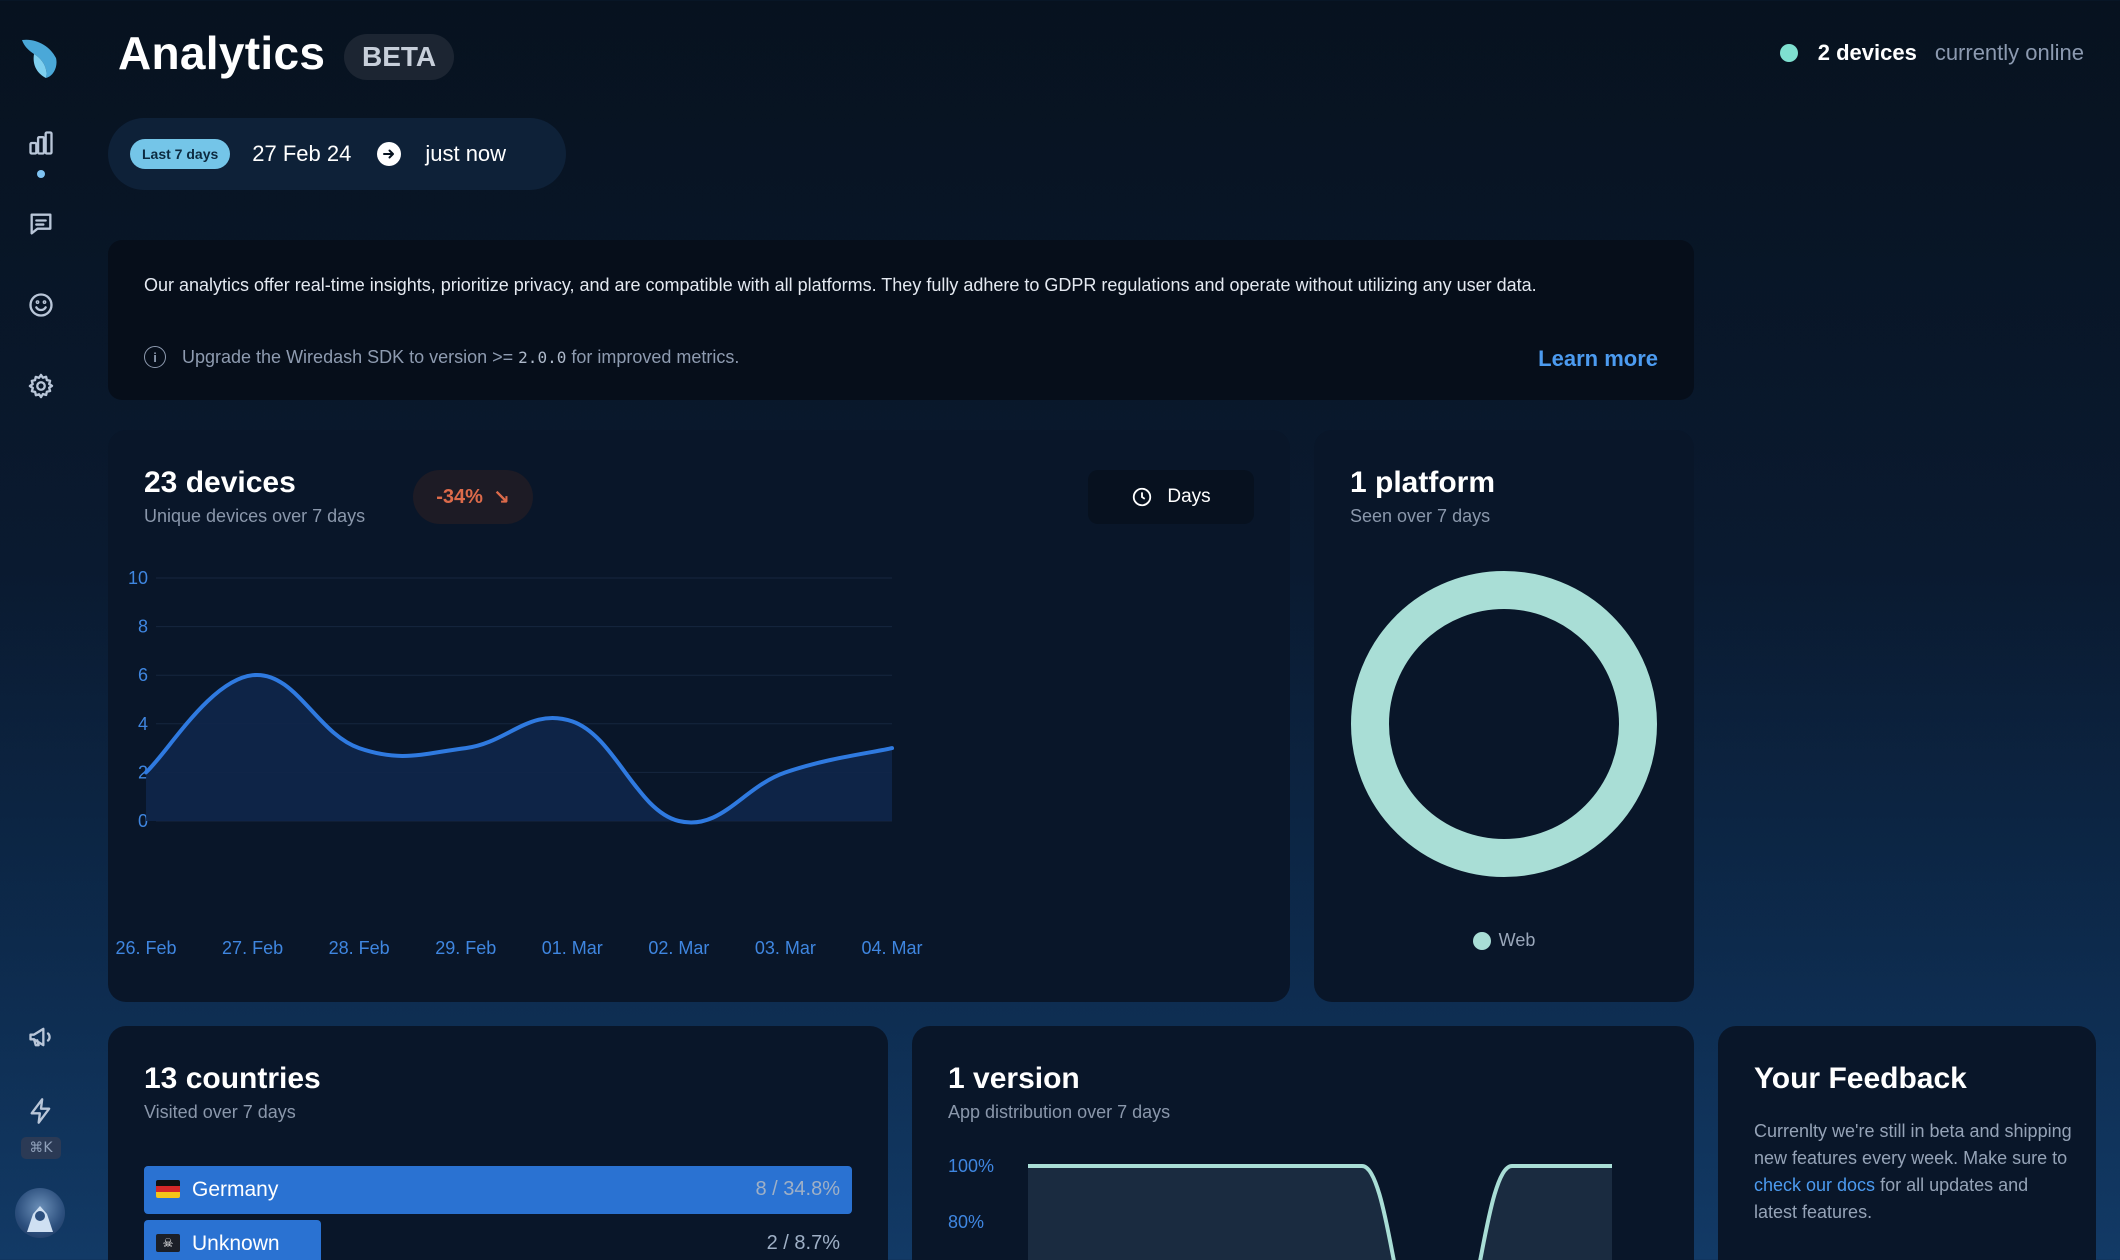 The width and height of the screenshot is (2120, 1260). What do you see at coordinates (359, 948) in the screenshot?
I see `x-tick-label: 28. Feb` at bounding box center [359, 948].